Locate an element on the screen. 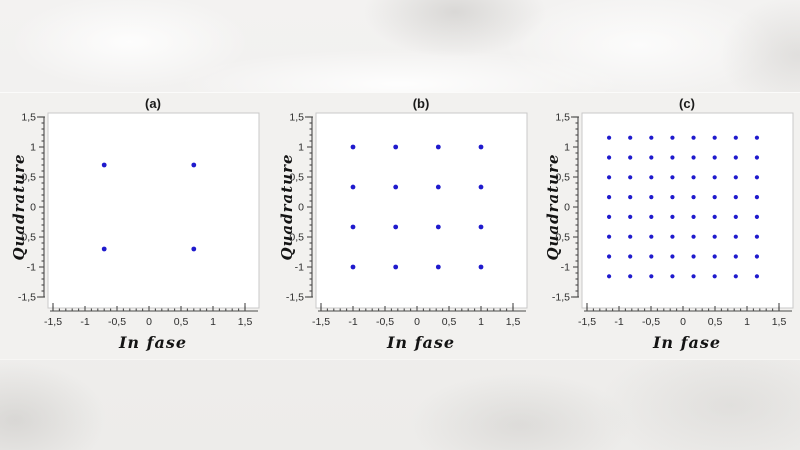  y-axis: 1,5 1 0,5 0 0,5 -1 -1,5 is located at coordinates (31, 208).